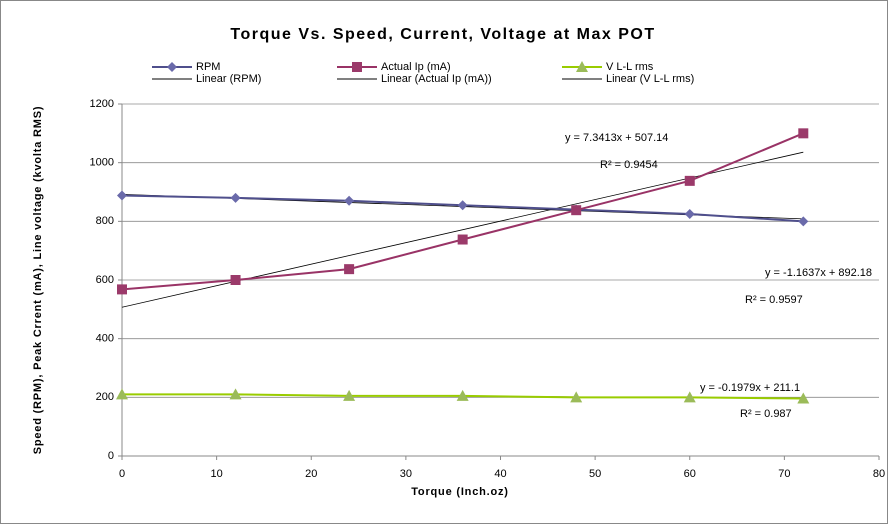  Describe the element at coordinates (311, 474) in the screenshot. I see `x-tick-label: 20` at that location.